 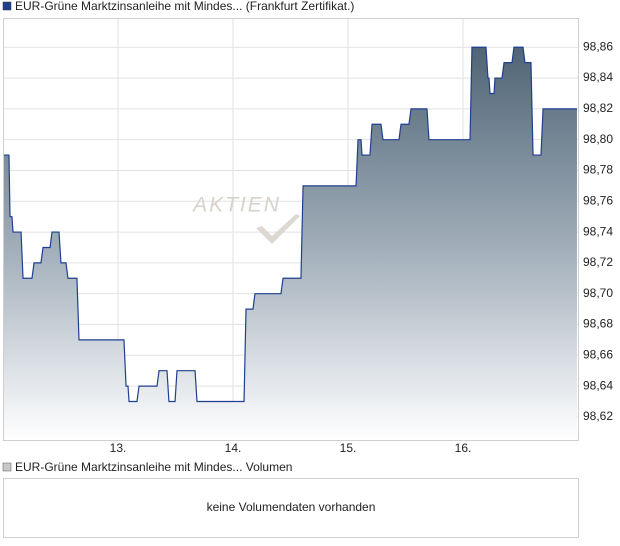 What do you see at coordinates (598, 46) in the screenshot?
I see `y-tick-label: 98,86` at bounding box center [598, 46].